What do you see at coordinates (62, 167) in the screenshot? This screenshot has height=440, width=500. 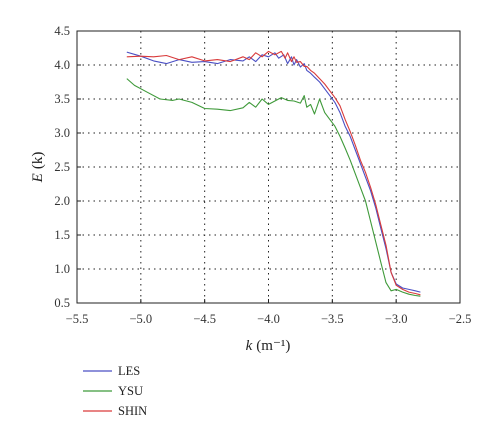 I see `y-tick-label: 2.5` at bounding box center [62, 167].